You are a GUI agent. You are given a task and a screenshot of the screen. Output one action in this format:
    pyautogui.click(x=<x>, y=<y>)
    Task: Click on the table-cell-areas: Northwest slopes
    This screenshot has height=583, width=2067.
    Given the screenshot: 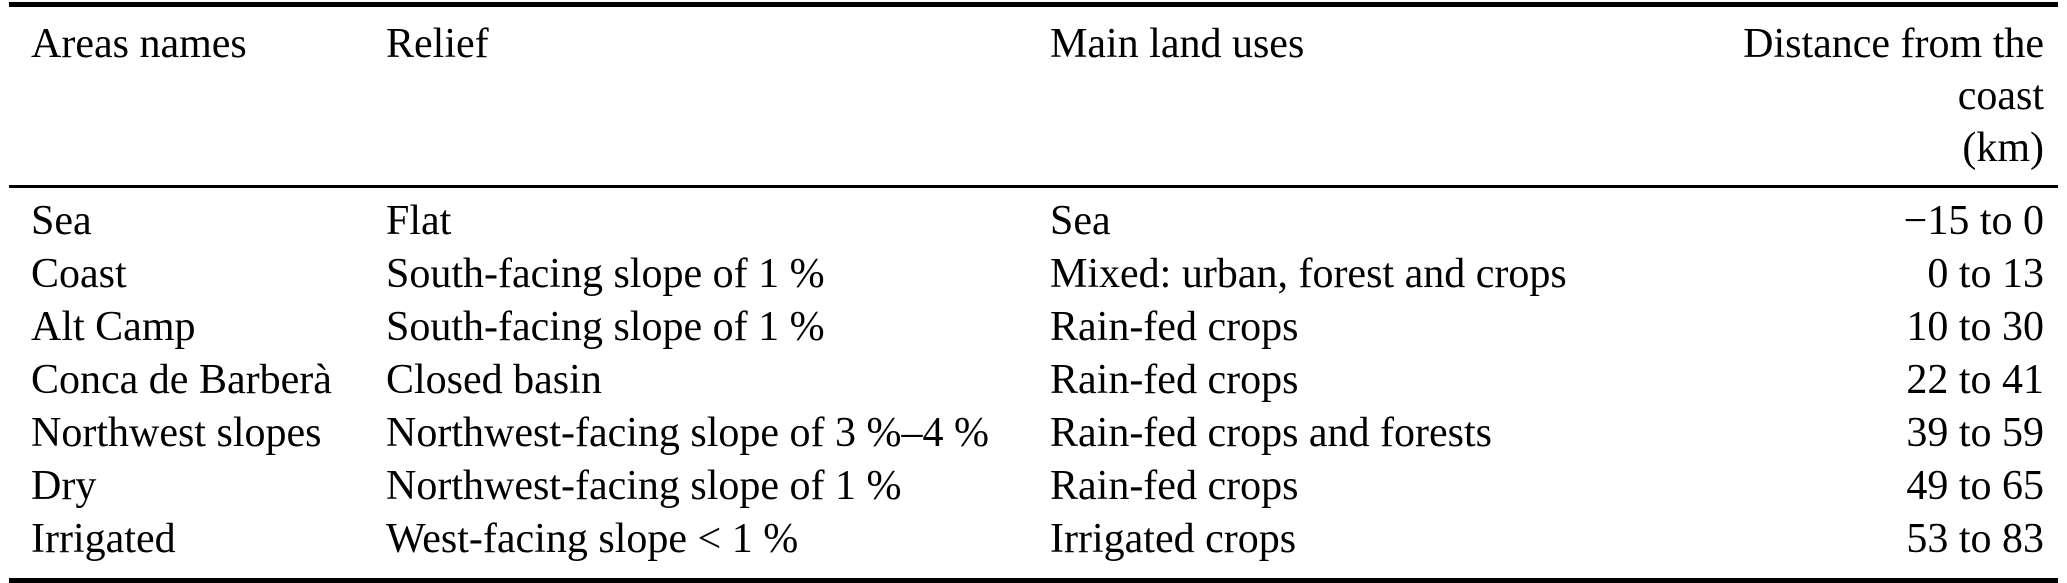 What is the action you would take?
    pyautogui.click(x=176, y=433)
    